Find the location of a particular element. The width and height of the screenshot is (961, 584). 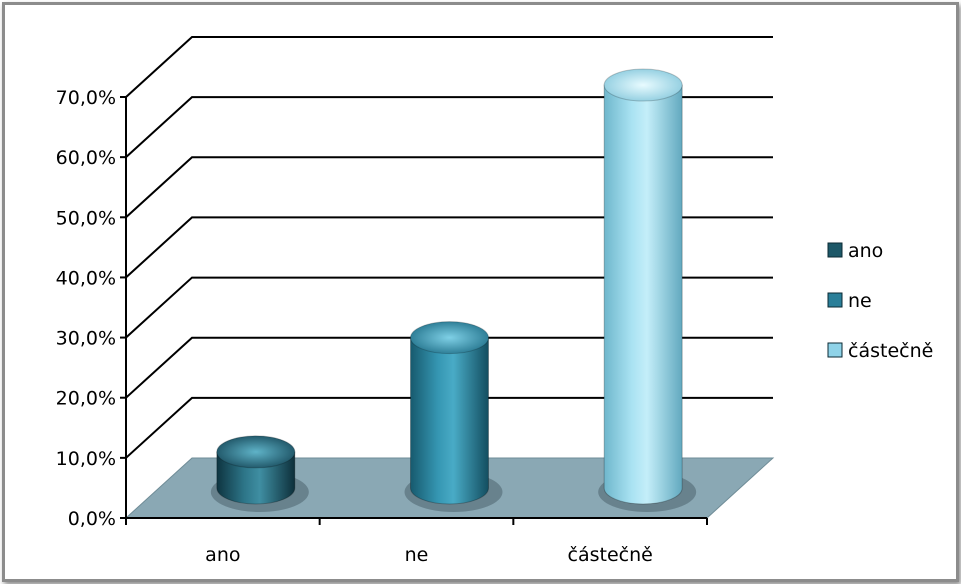

legend-entry: částečně is located at coordinates (890, 351).